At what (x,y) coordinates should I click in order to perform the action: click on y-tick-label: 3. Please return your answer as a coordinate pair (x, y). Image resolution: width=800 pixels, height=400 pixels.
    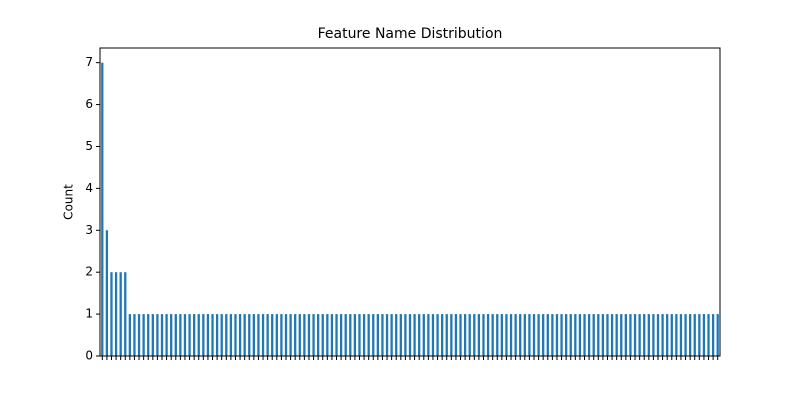
    Looking at the image, I should click on (89, 230).